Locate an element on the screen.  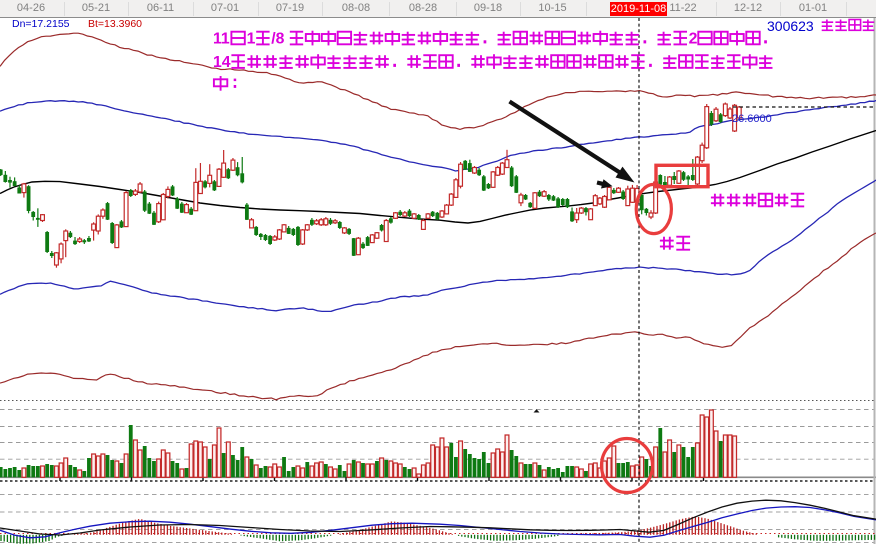
svg-text: 2 is located at coordinates (693, 39).